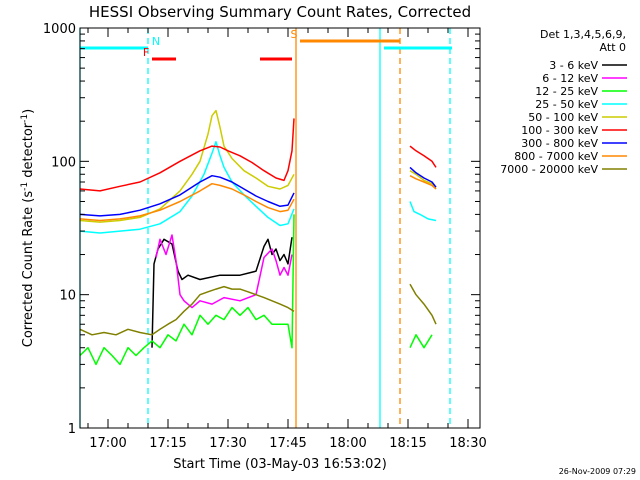  I want to click on y-tick-label-10: 10, so click(67, 296).